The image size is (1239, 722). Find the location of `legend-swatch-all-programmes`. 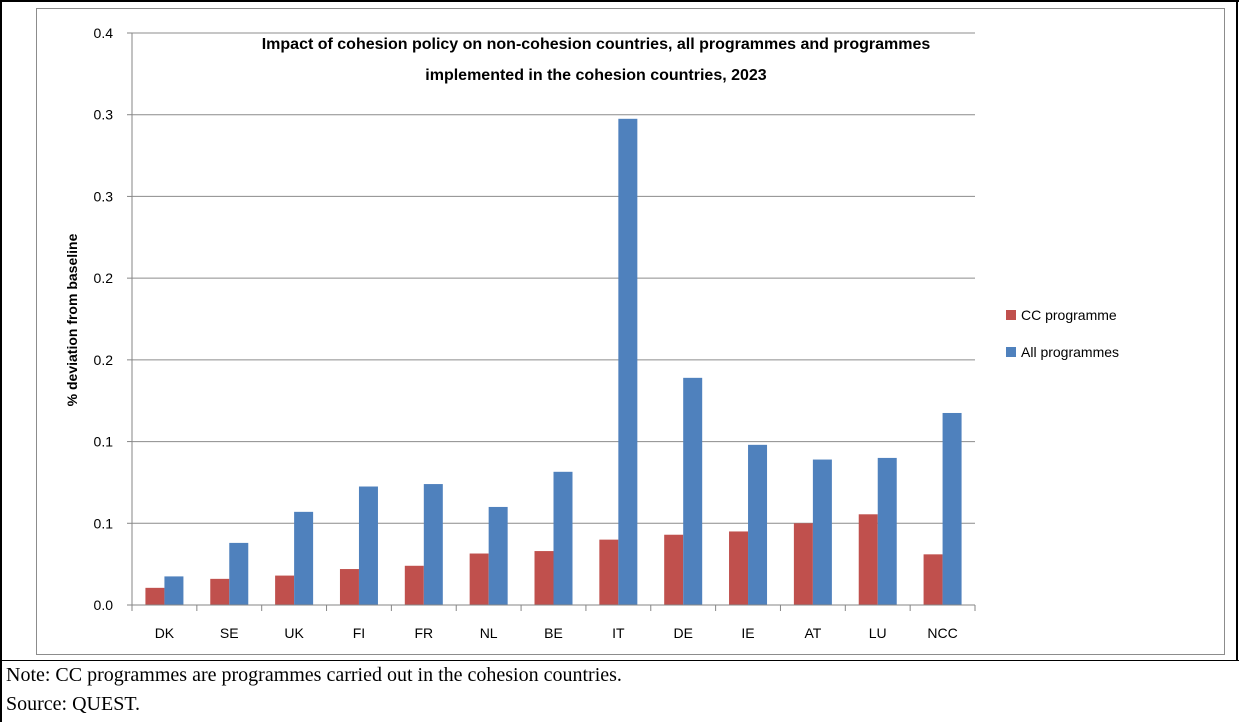

legend-swatch-all-programmes is located at coordinates (1011, 352).